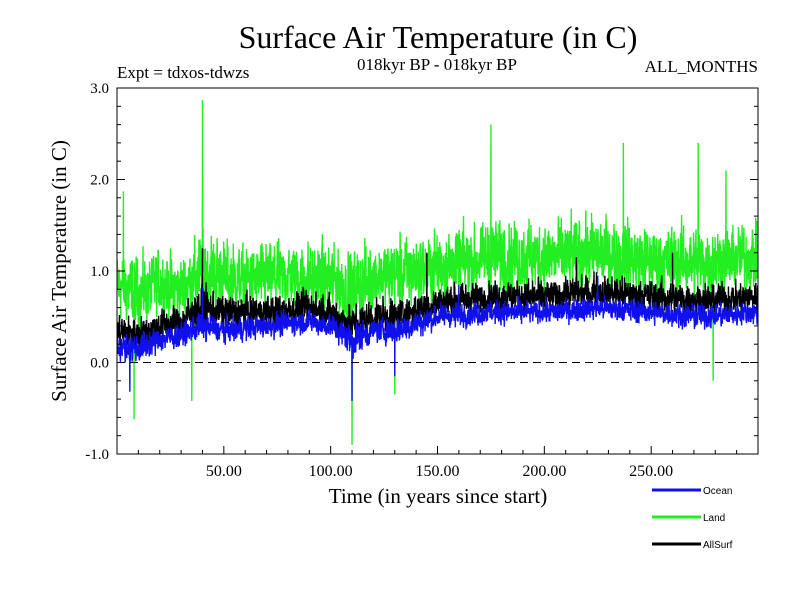  What do you see at coordinates (438, 496) in the screenshot?
I see `x-axis-label: Time (in years since start)` at bounding box center [438, 496].